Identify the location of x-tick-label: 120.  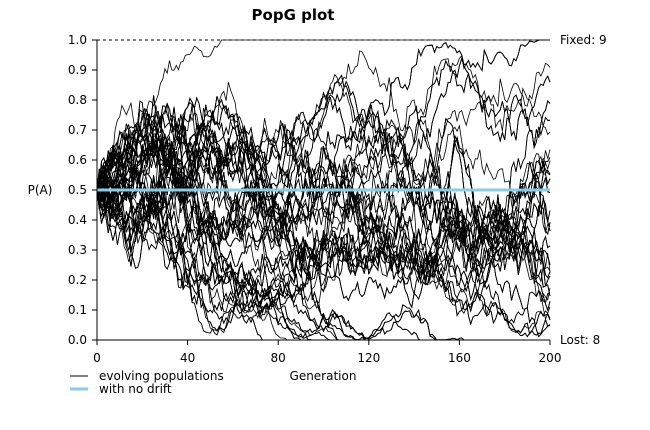
(368, 358).